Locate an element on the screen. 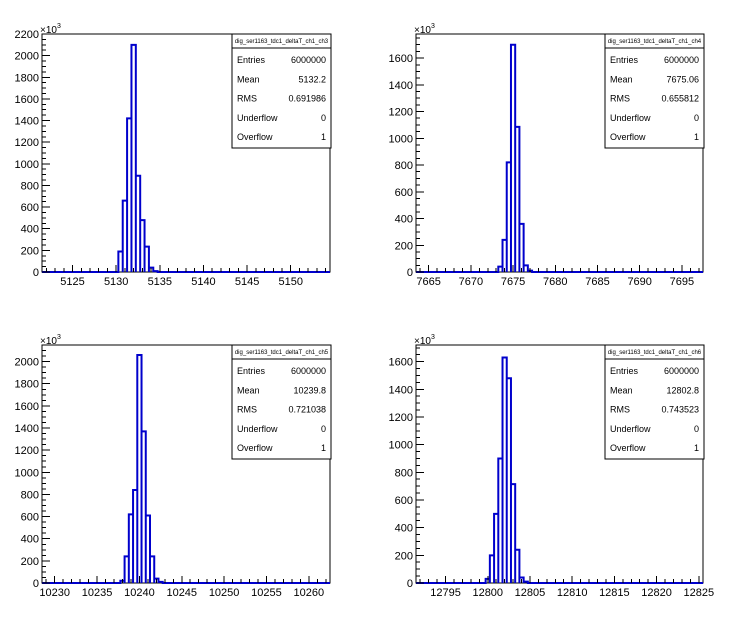  x-tick-label: 10230 is located at coordinates (54, 593).